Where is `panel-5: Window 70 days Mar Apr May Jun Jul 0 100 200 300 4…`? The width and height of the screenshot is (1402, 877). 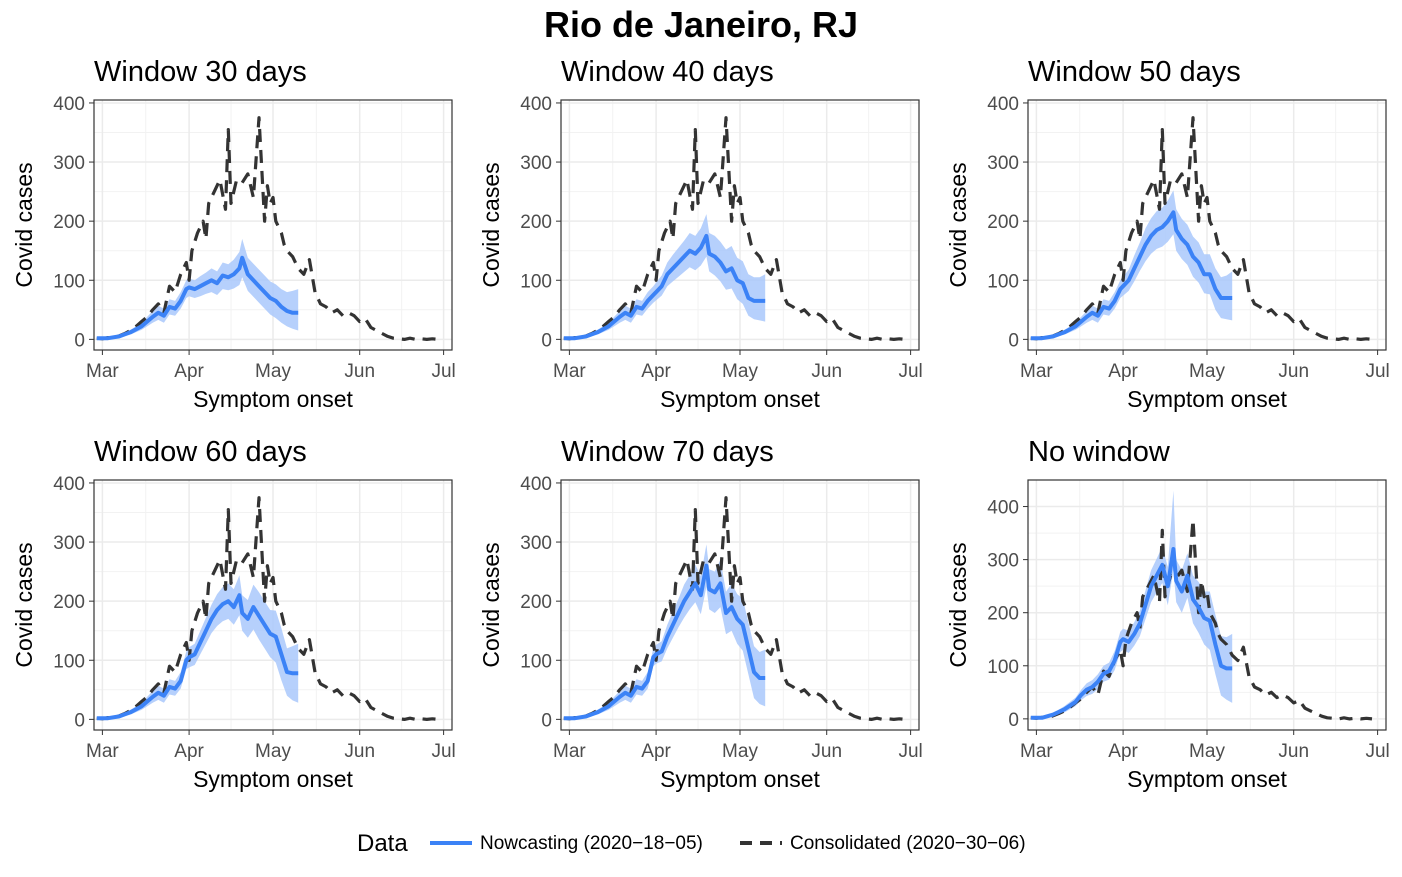 panel-5: Window 70 days Mar Apr May Jun Jul 0 100 200 300 4… is located at coordinates (700, 614).